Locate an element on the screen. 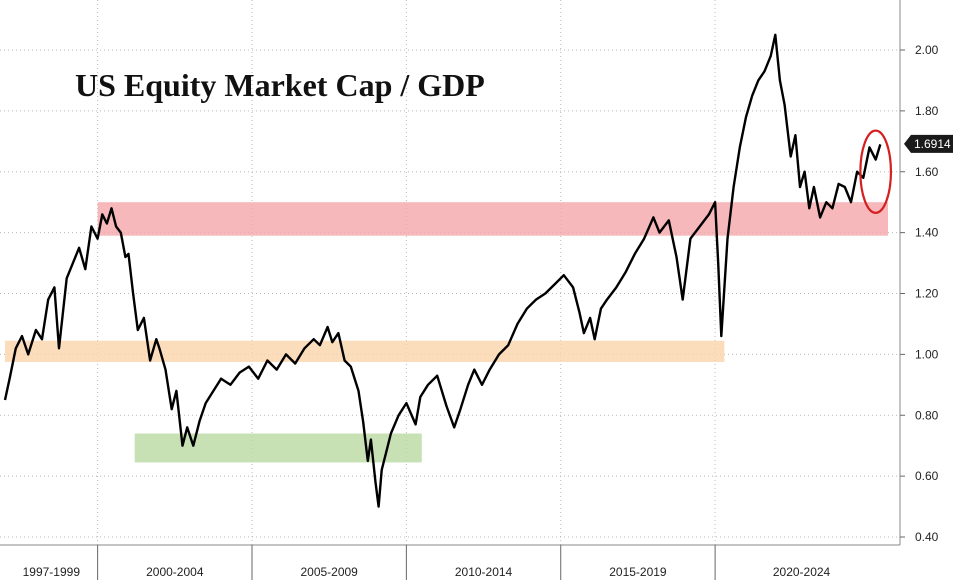  last-value-badge: 1.6914 is located at coordinates (928, 143).